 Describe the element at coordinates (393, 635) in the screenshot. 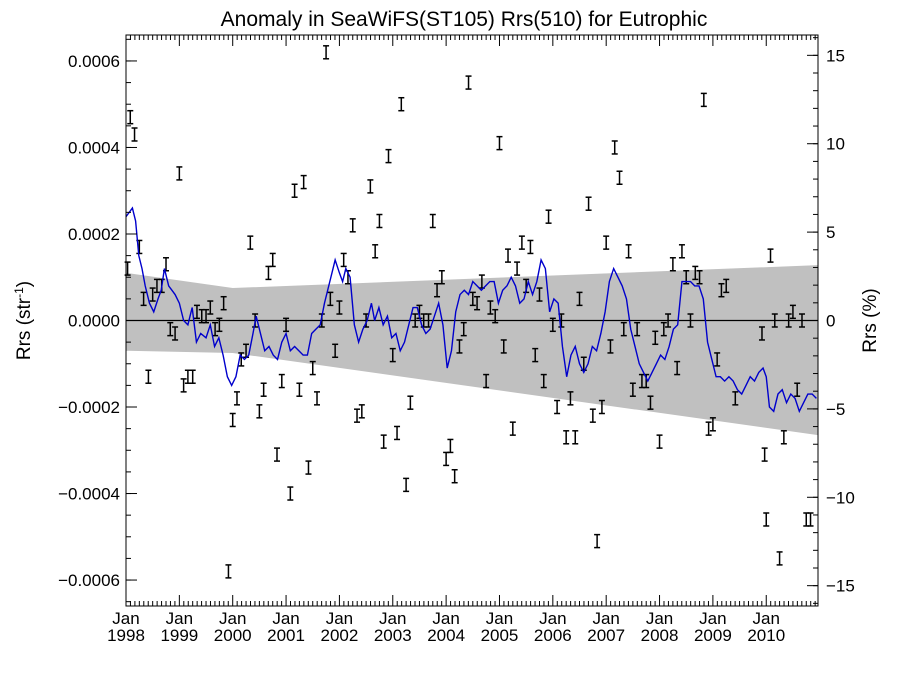

I see `x-tick-year-label: 2003` at that location.